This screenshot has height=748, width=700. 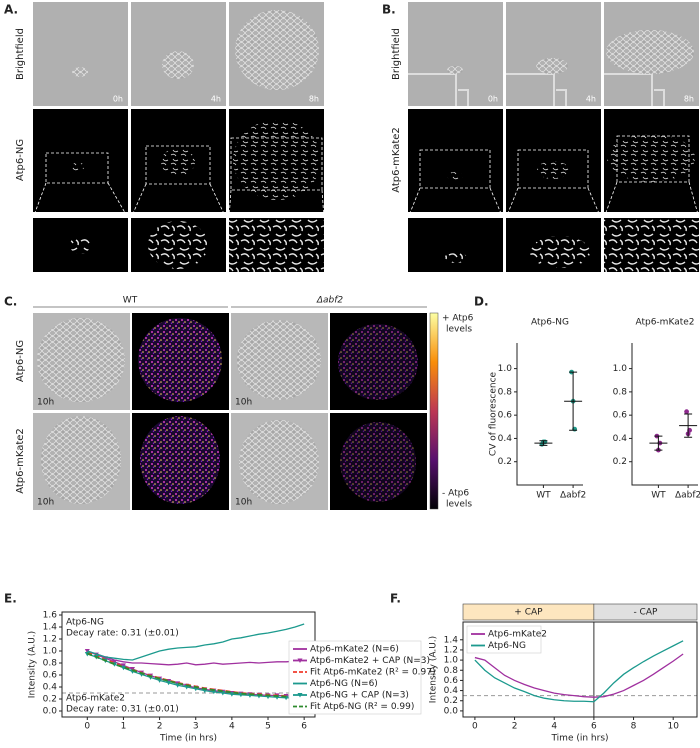 I want to click on x-tick-label: 1, so click(x=124, y=727).